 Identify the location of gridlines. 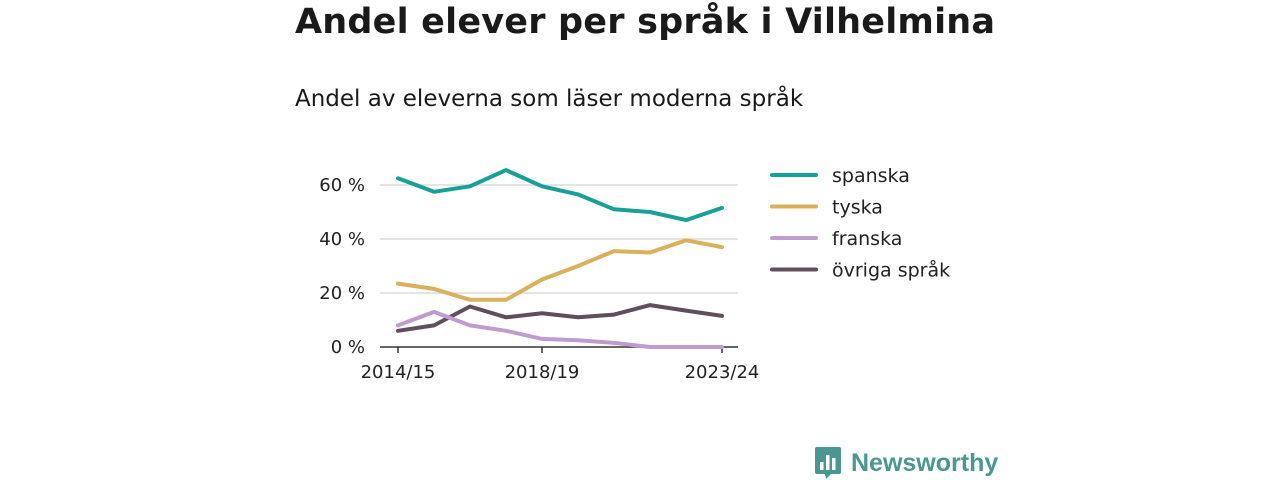
(559, 239).